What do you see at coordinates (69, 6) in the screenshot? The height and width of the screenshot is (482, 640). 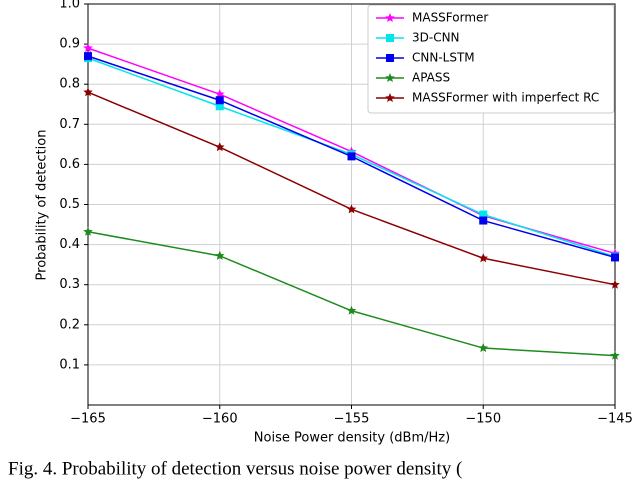 I see `y-tick-label: 1.0` at bounding box center [69, 6].